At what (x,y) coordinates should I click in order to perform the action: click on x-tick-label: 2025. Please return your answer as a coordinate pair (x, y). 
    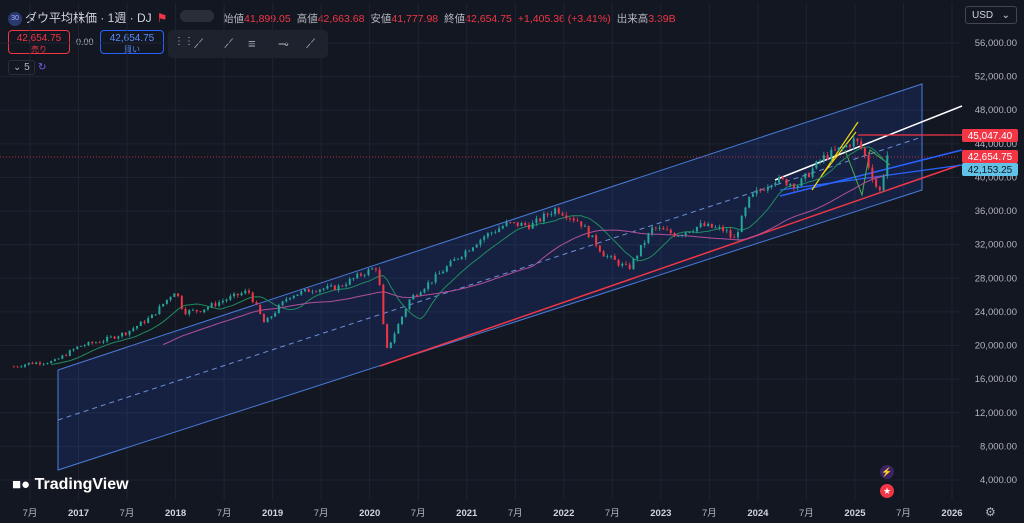
    Looking at the image, I should click on (855, 513).